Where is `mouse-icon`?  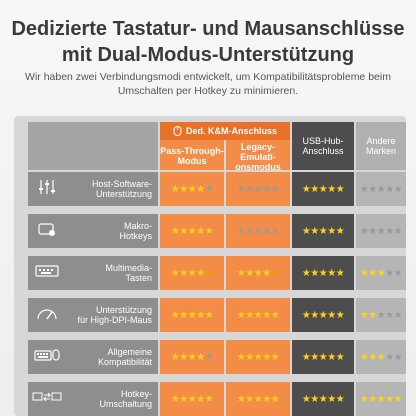
mouse-icon is located at coordinates (177, 131).